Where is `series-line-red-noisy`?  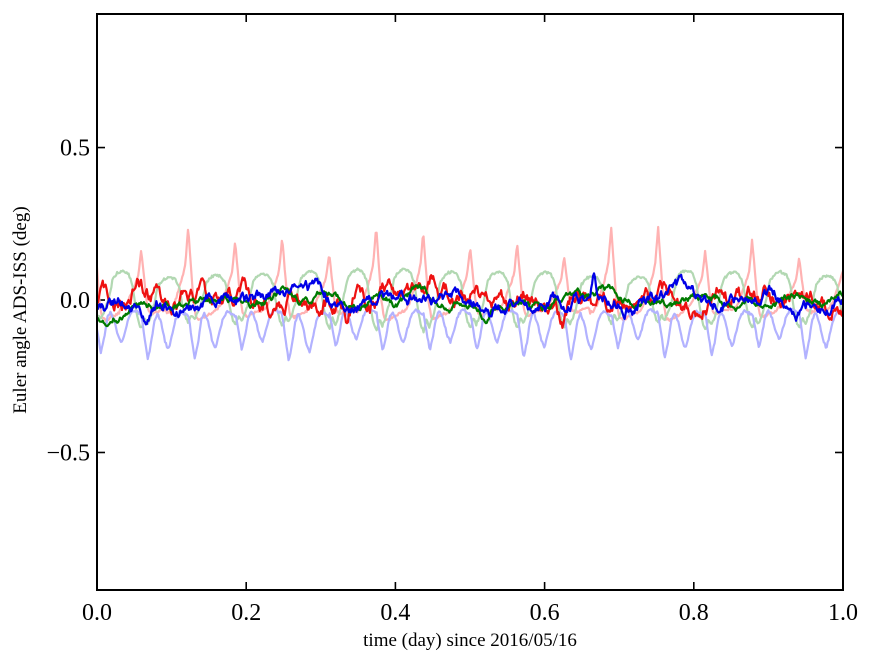
series-line-red-noisy is located at coordinates (470, 301).